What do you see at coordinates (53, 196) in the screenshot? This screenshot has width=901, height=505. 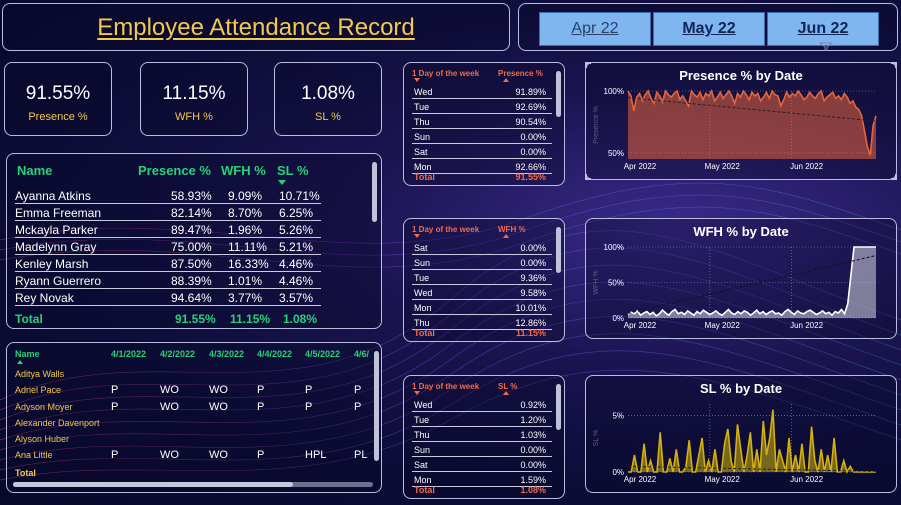 I see `employee-name: Ayanna Atkins` at bounding box center [53, 196].